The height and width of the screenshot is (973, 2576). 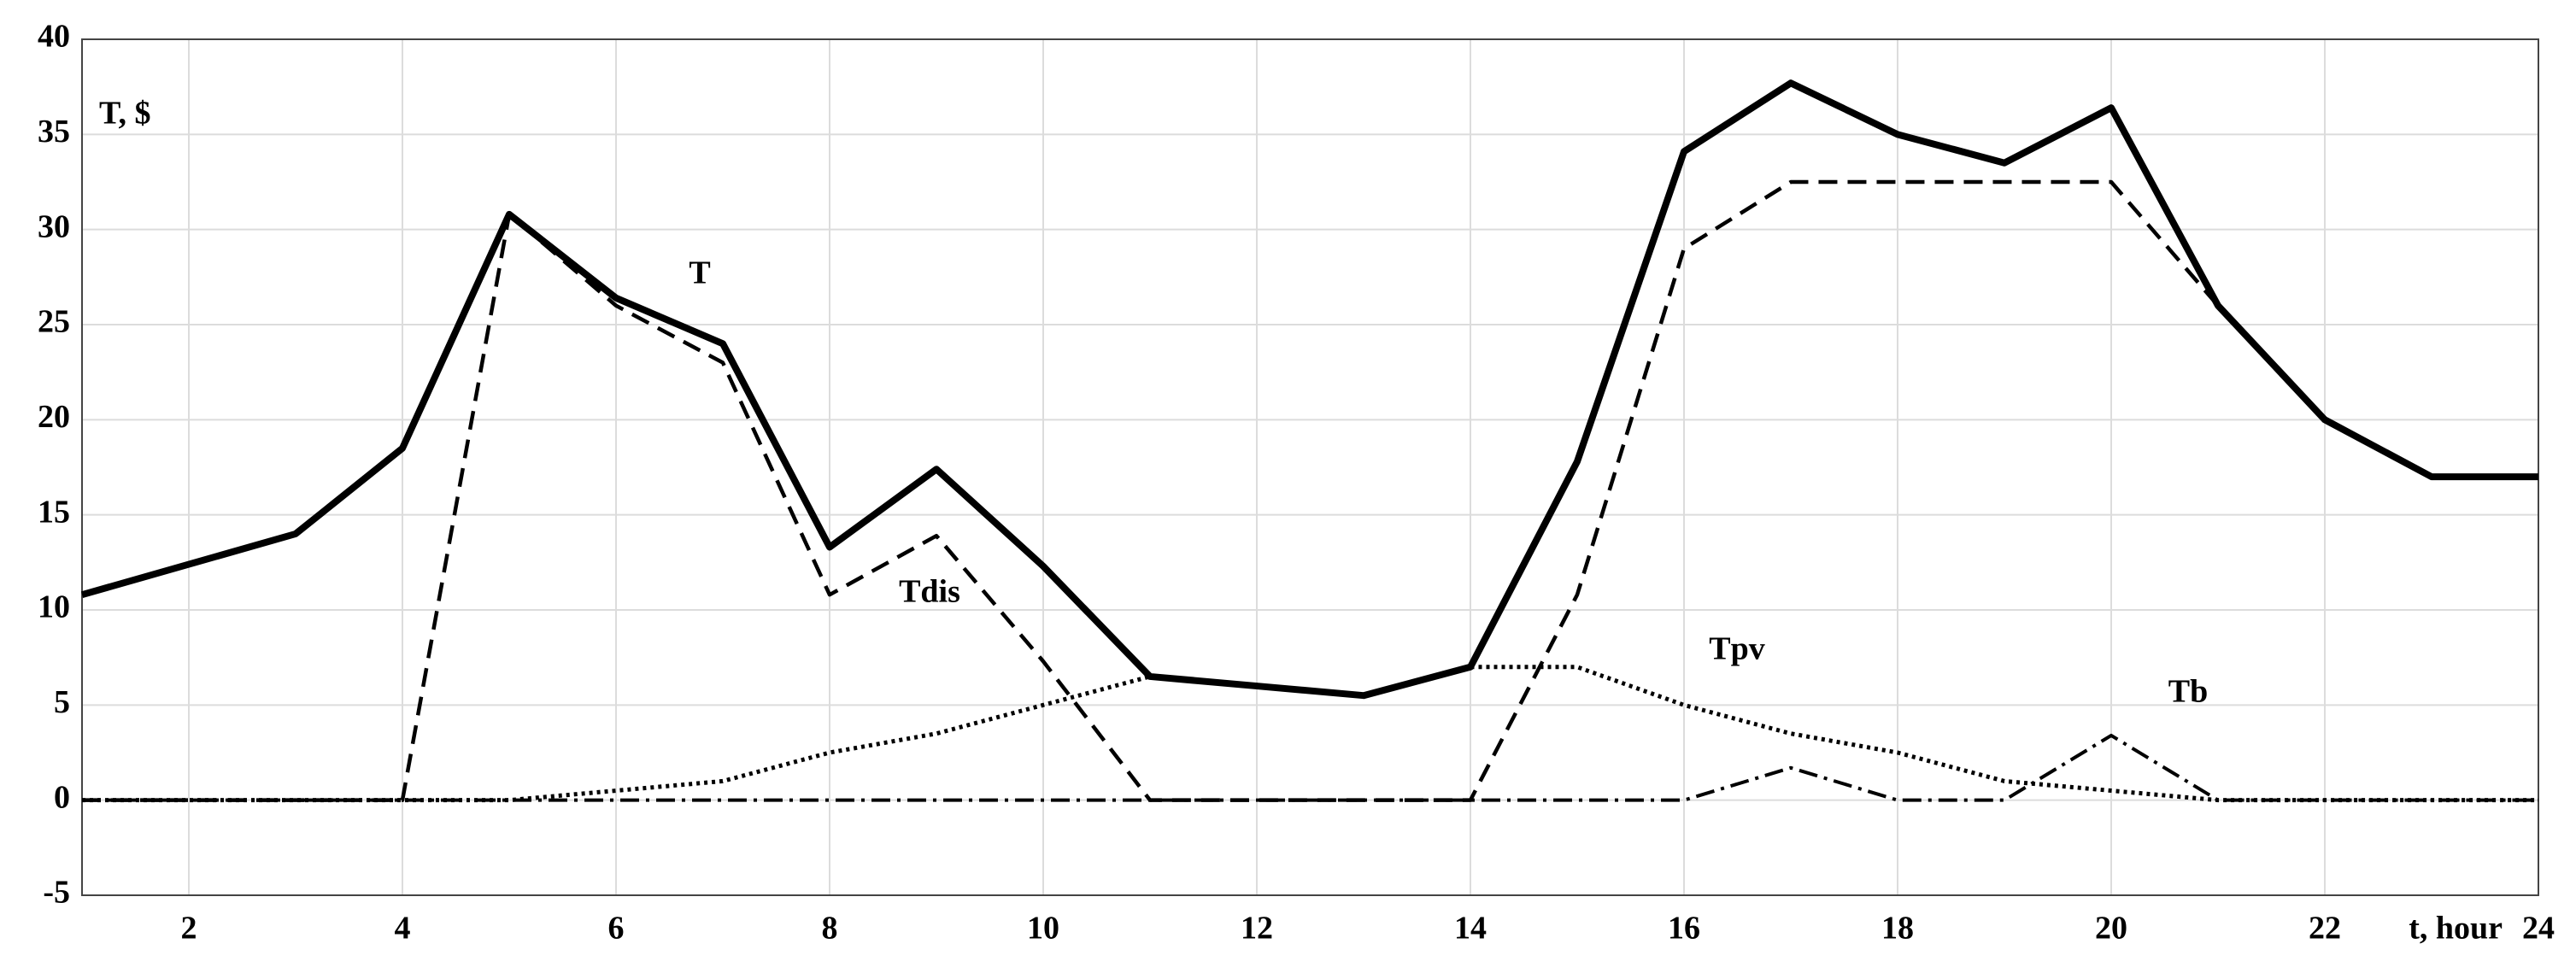 I want to click on y-tick-label: 20, so click(x=54, y=417).